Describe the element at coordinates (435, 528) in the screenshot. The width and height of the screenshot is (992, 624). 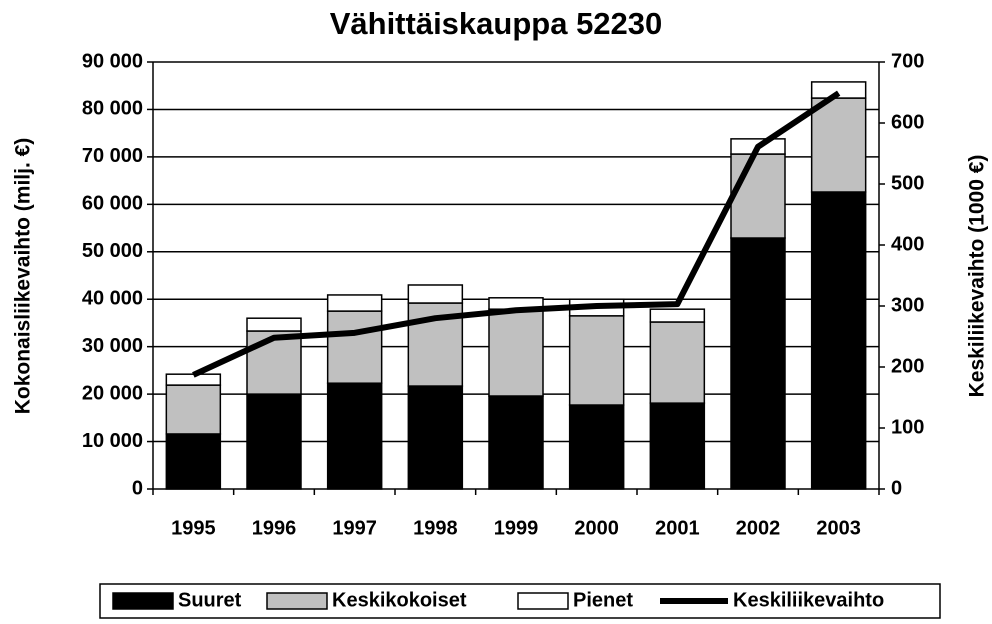
I see `x-tick-label: 1998` at that location.